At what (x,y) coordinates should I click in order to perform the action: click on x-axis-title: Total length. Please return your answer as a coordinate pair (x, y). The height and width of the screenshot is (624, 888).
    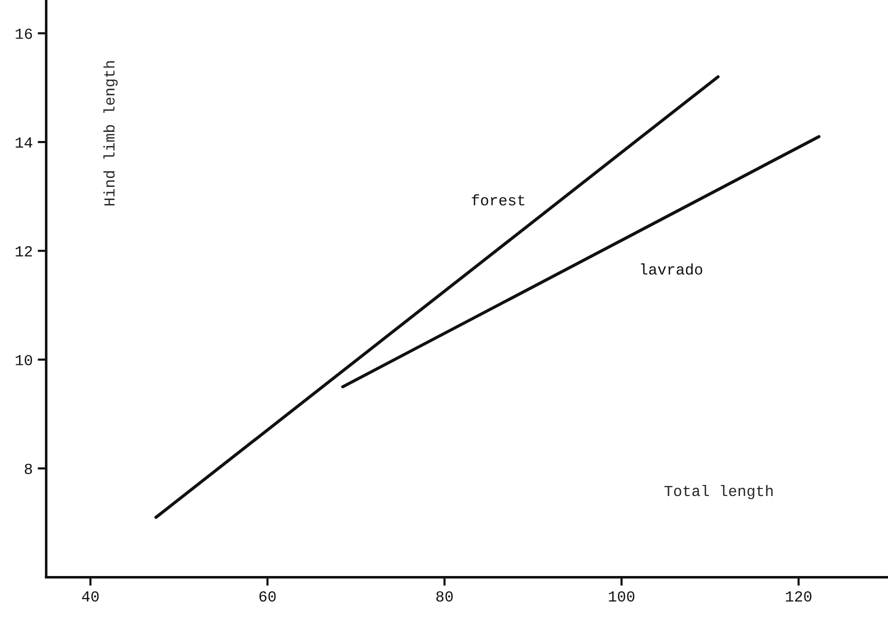
    Looking at the image, I should click on (718, 492).